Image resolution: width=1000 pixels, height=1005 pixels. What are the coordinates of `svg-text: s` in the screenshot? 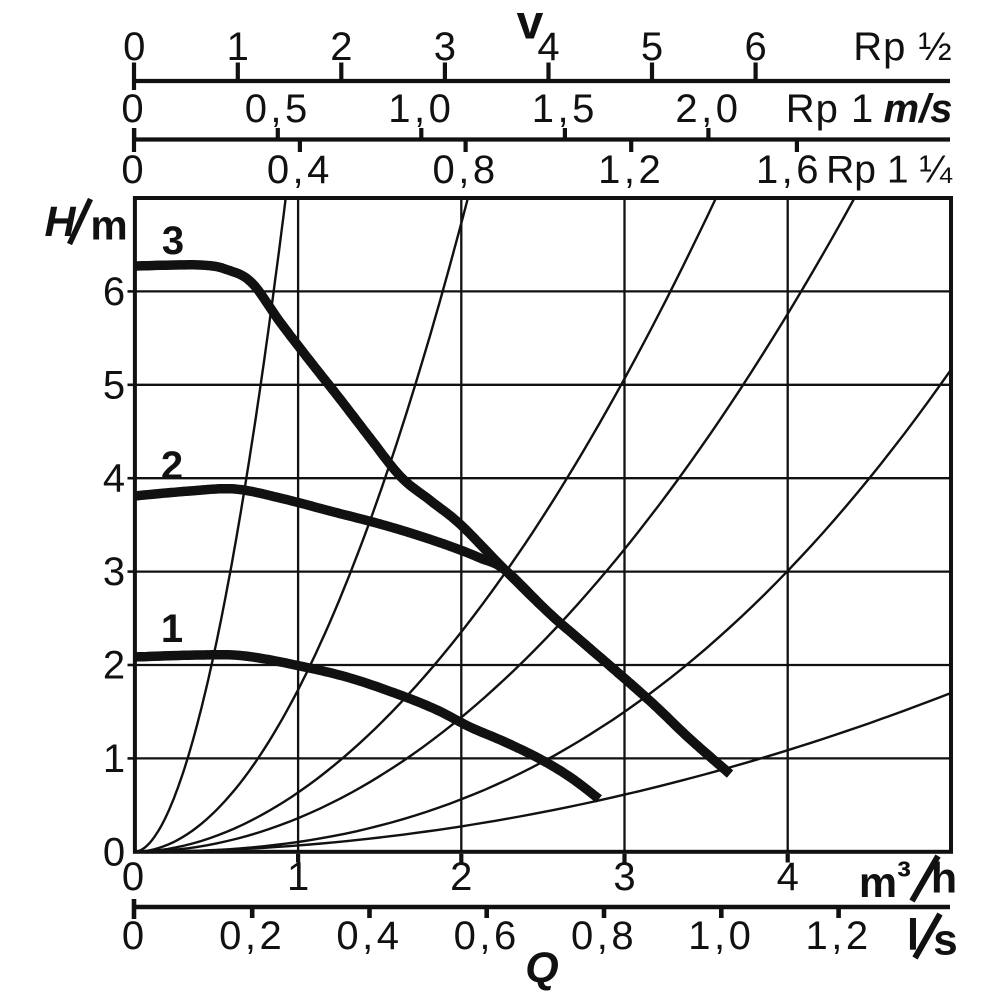 It's located at (945, 940).